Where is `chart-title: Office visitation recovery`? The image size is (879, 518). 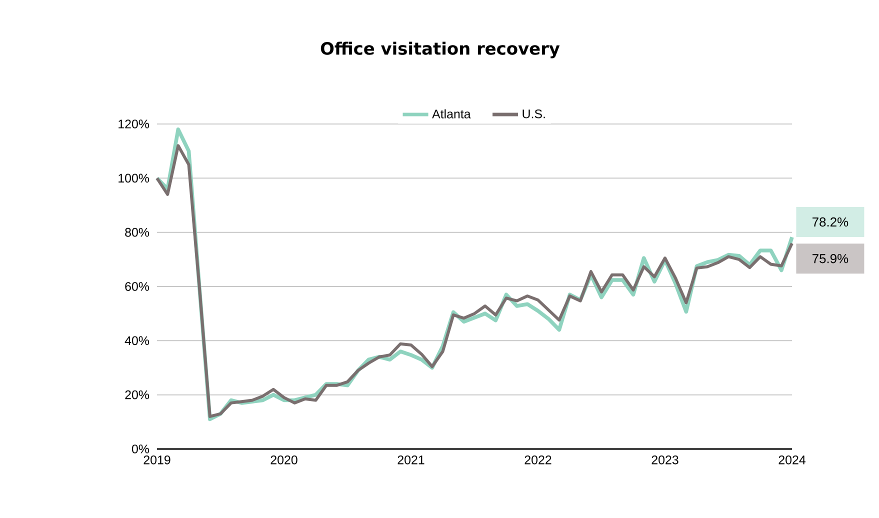
chart-title: Office visitation recovery is located at coordinates (440, 50).